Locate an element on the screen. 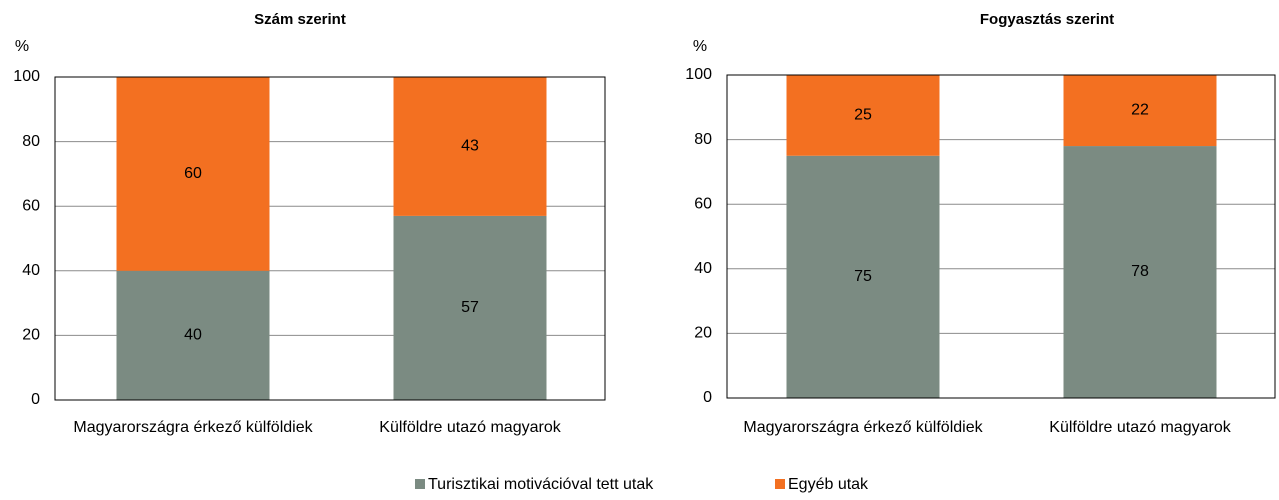 The width and height of the screenshot is (1279, 500). data-label: 78 is located at coordinates (1140, 271).